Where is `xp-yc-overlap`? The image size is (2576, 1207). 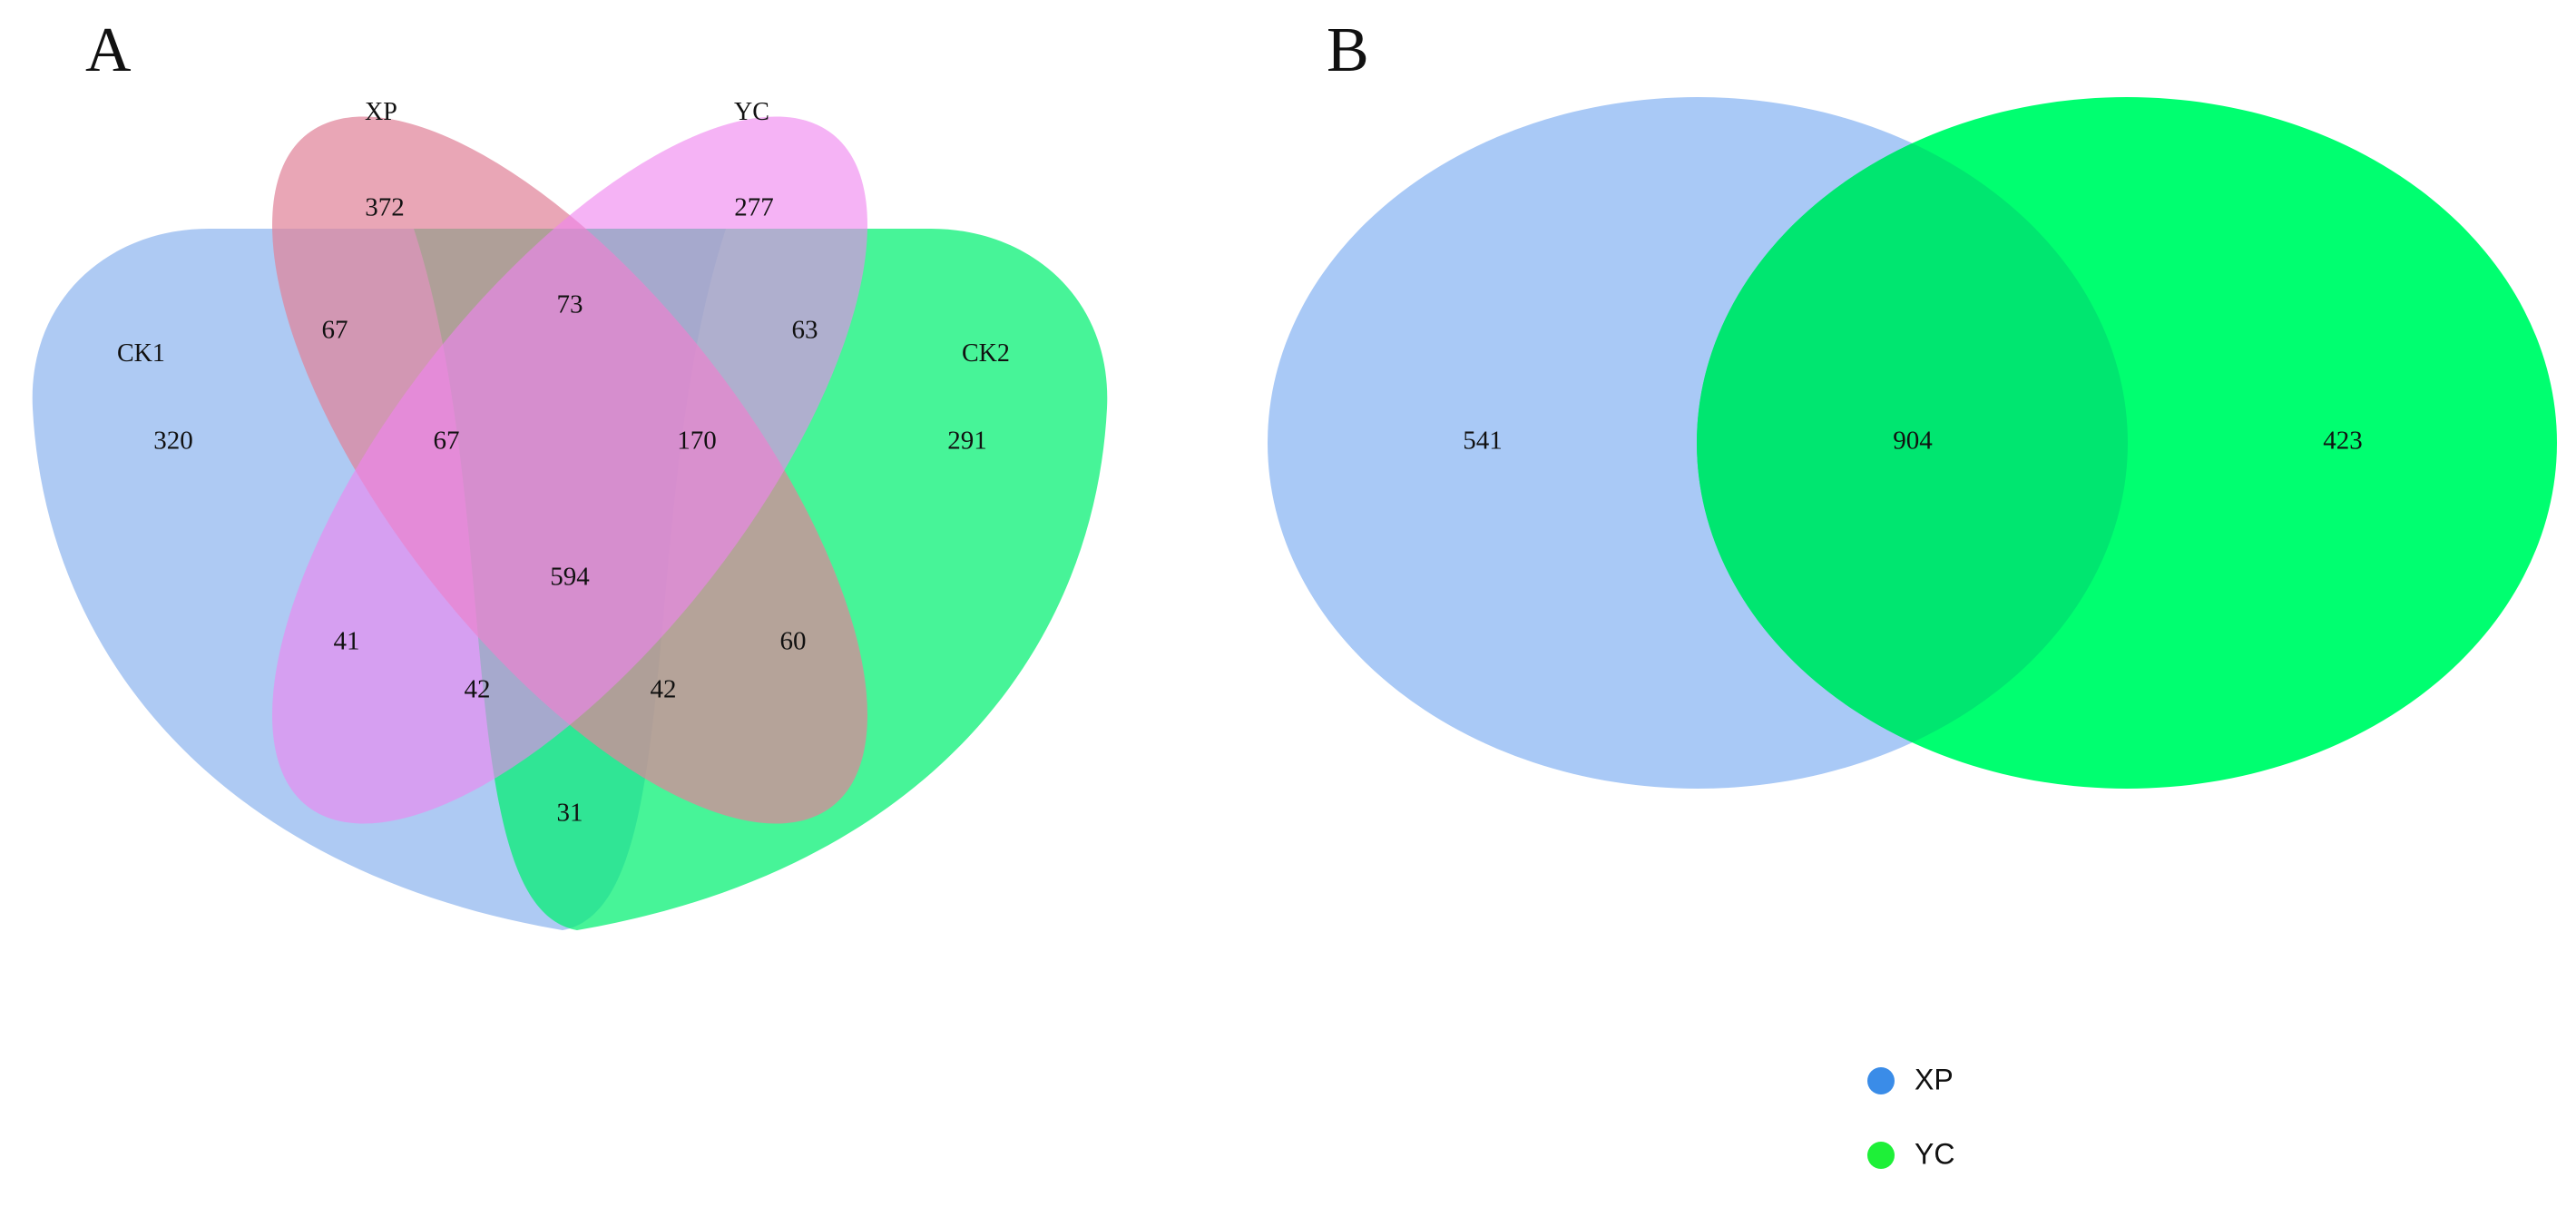 xp-yc-overlap is located at coordinates (1912, 443).